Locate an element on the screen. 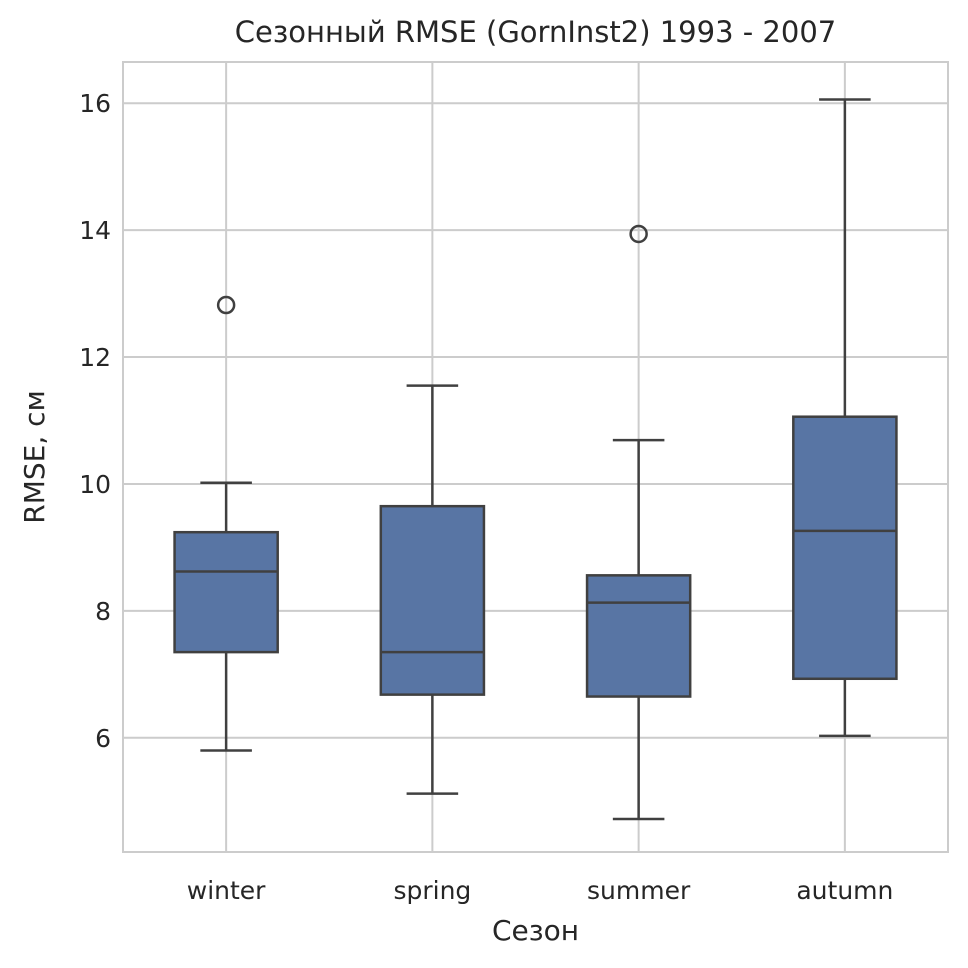 Image resolution: width=968 pixels, height=968 pixels. box-autumn is located at coordinates (845, 418).